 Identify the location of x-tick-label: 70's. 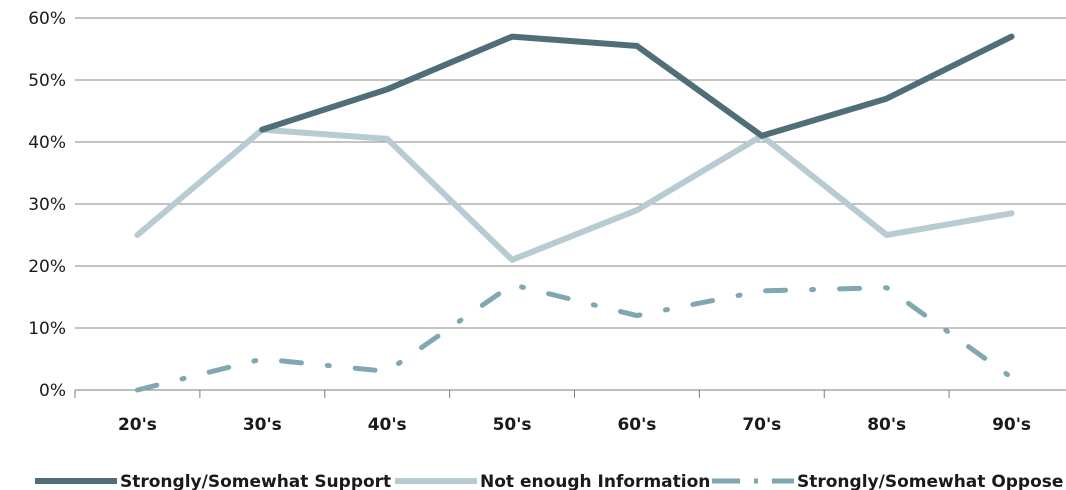
(761, 425).